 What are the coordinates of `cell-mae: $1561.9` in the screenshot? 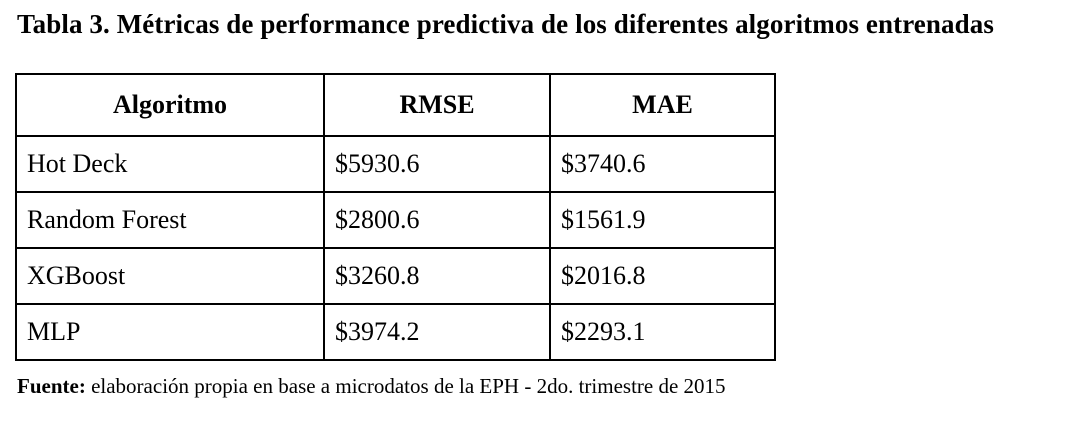 It's located at (662, 220).